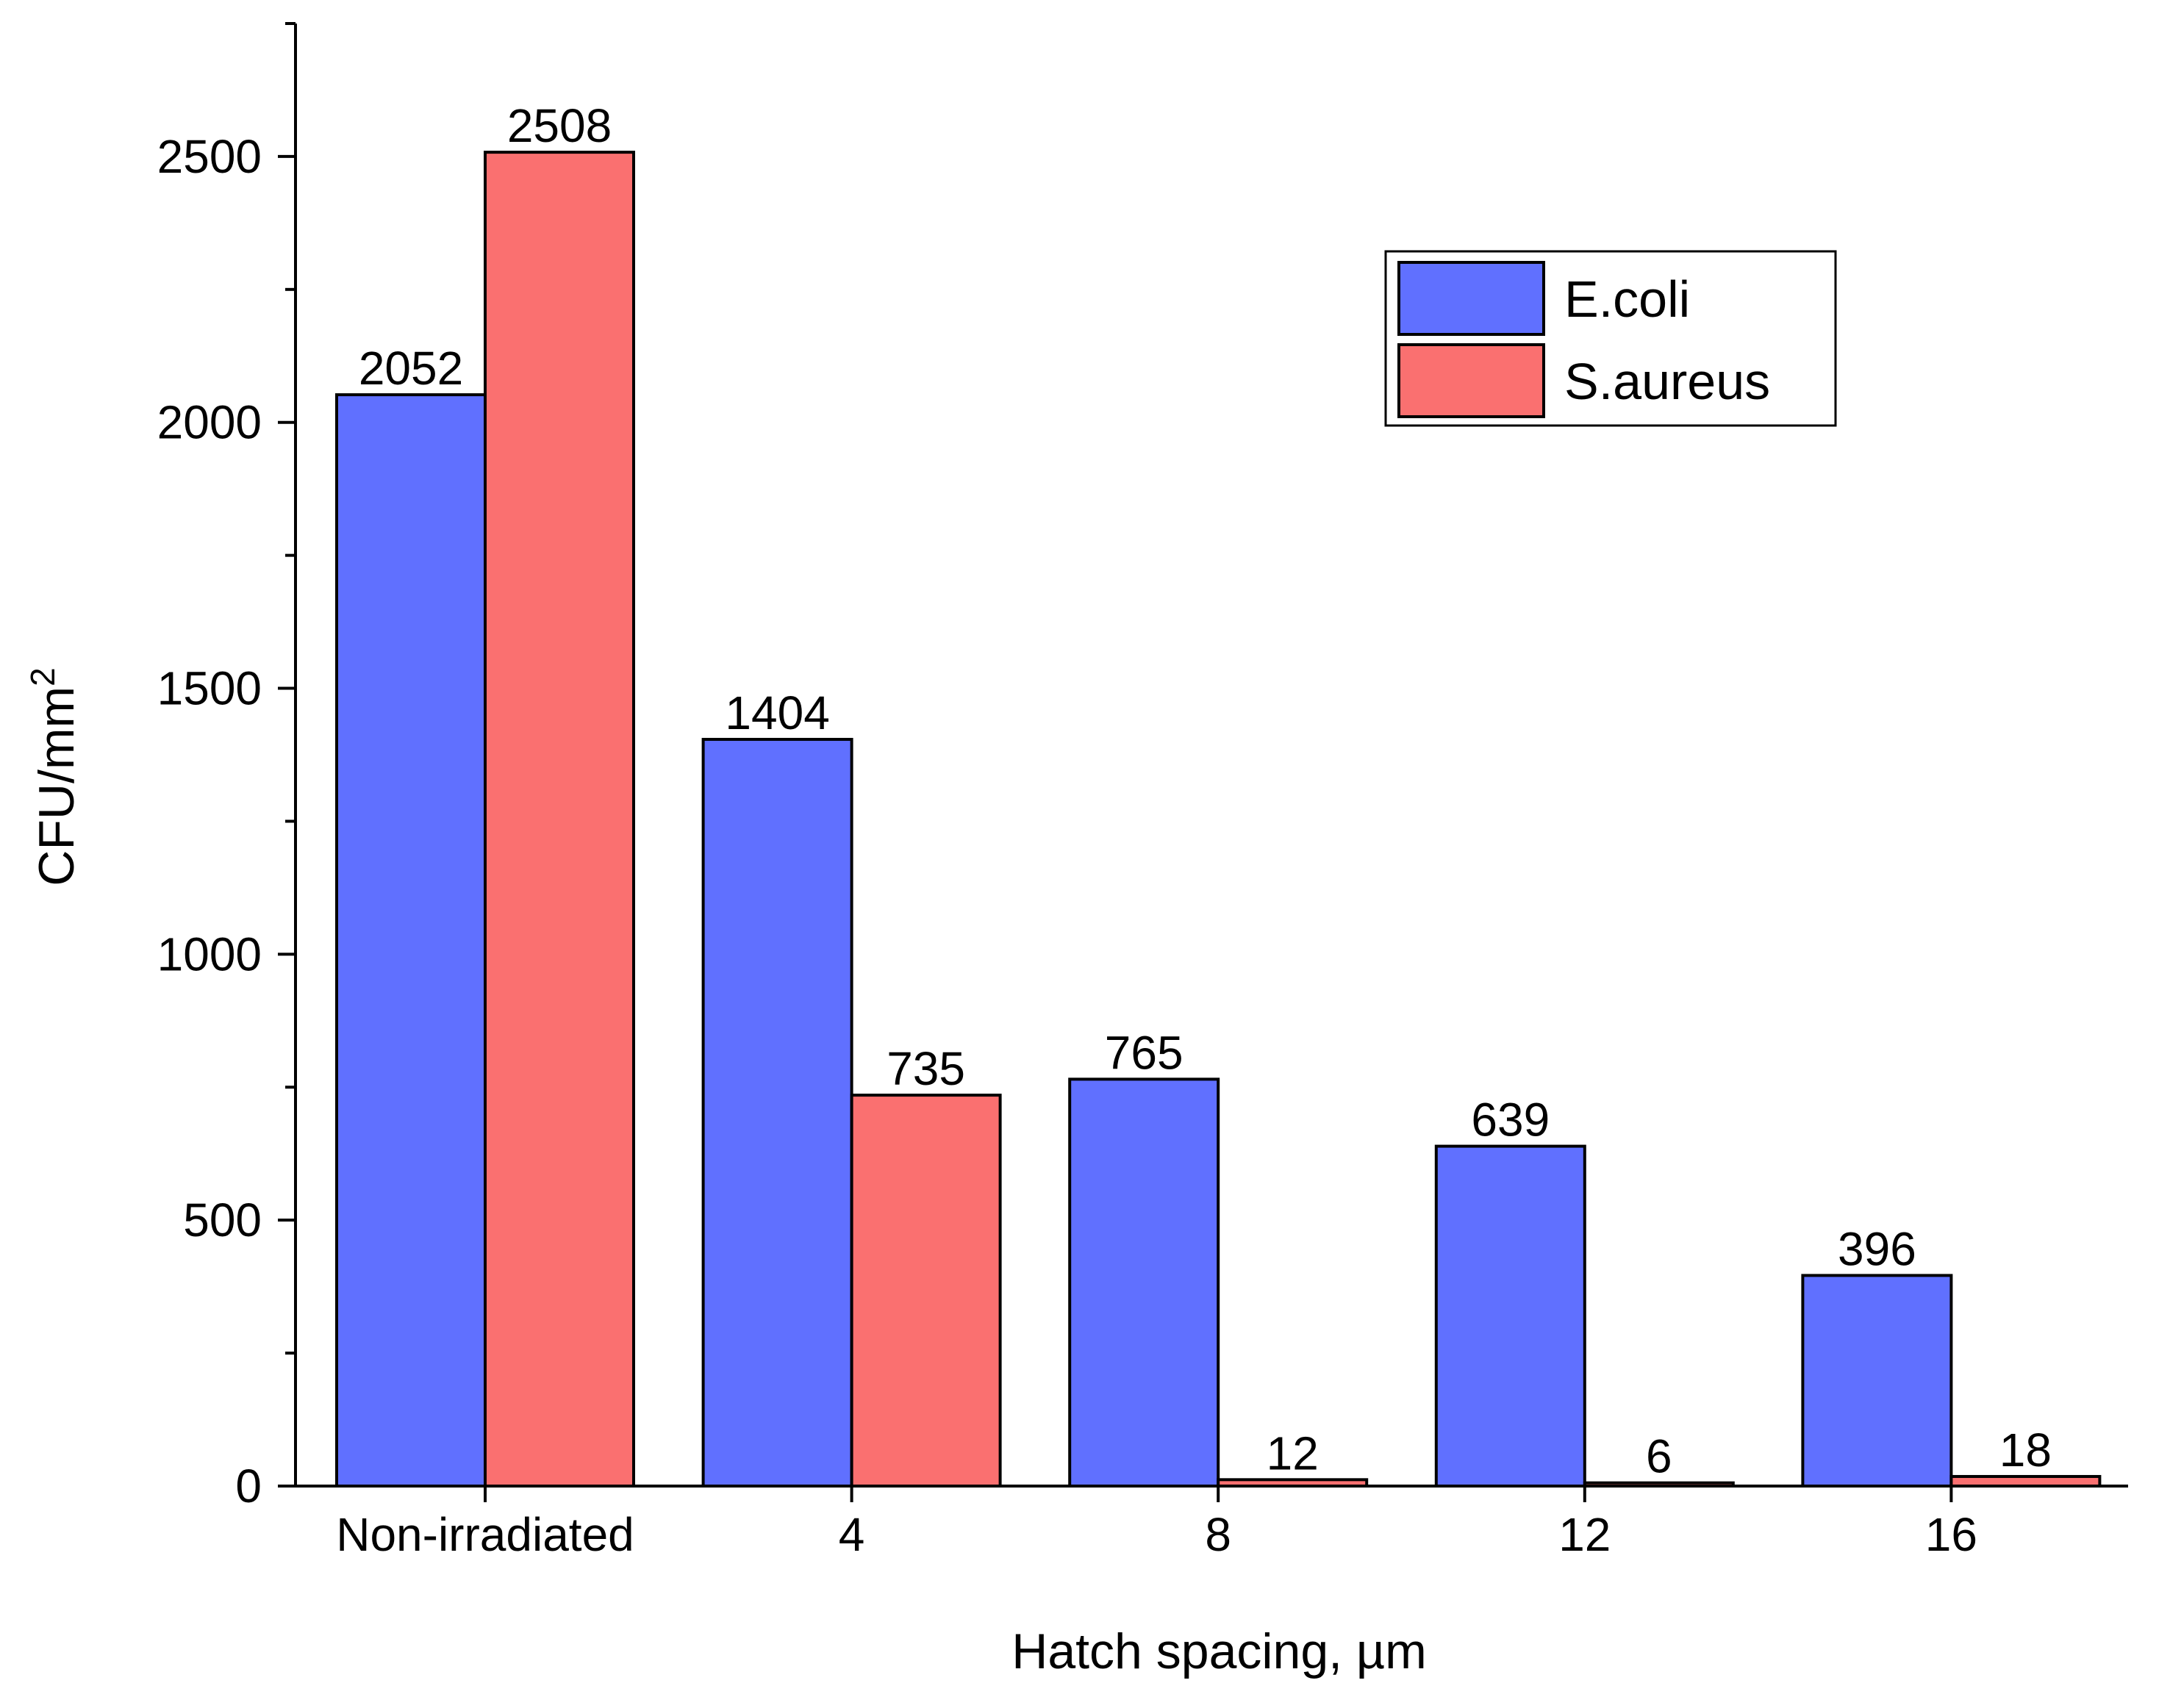 The height and width of the screenshot is (1708, 2170). Describe the element at coordinates (1584, 1534) in the screenshot. I see `x-tick-label: 12` at that location.